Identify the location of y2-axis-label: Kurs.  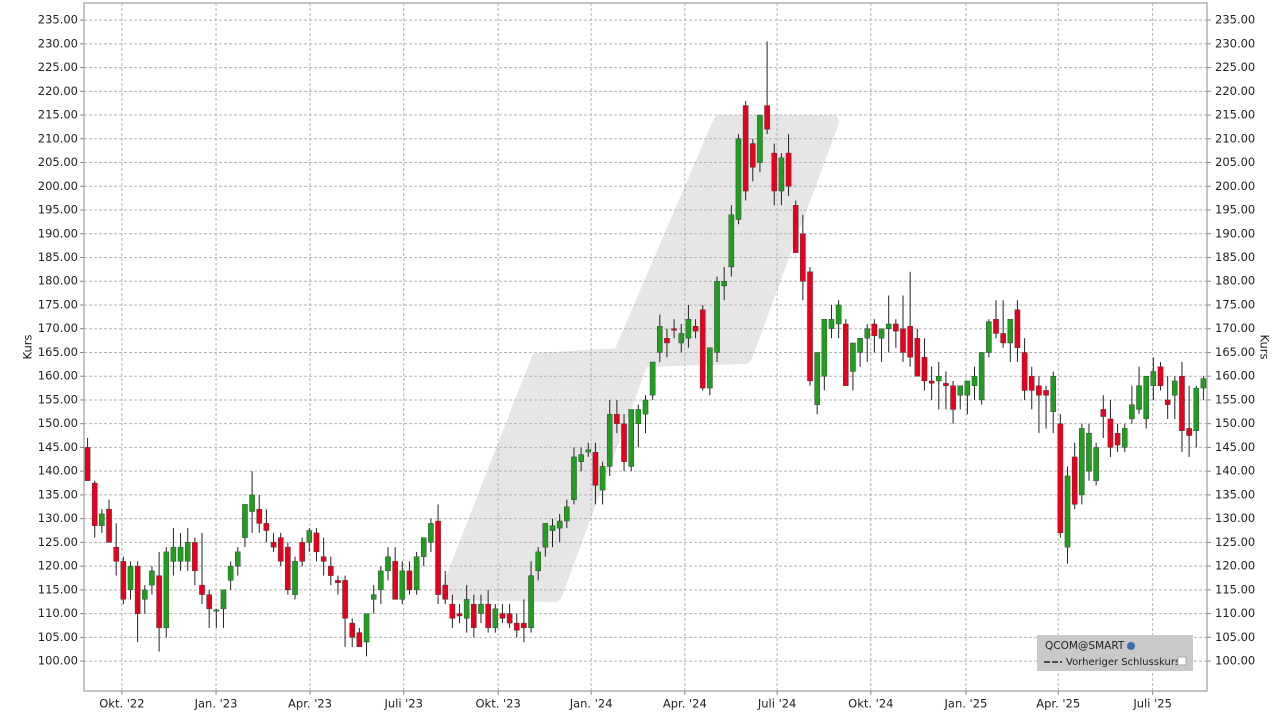
(1265, 347).